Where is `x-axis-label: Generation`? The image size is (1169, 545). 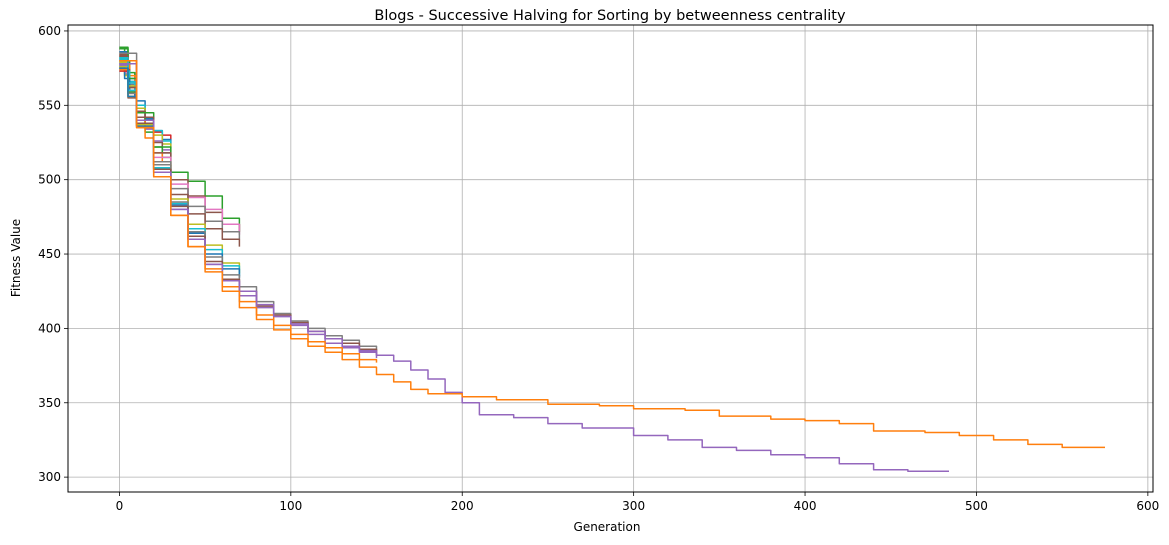
x-axis-label: Generation is located at coordinates (607, 527).